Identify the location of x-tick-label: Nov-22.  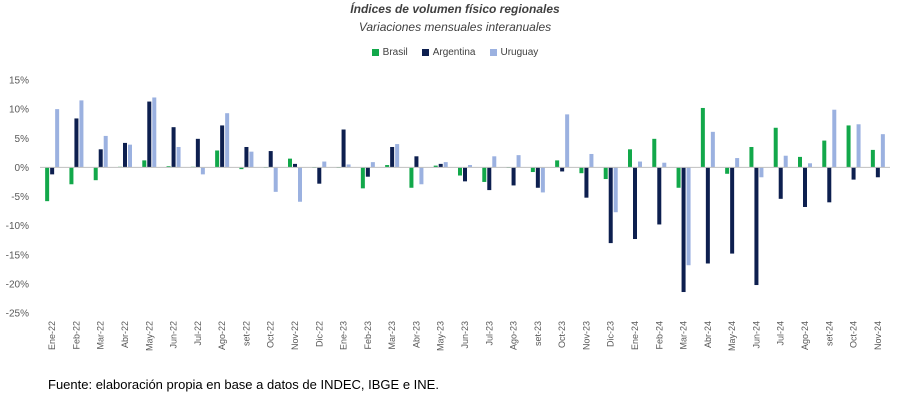
(295, 335).